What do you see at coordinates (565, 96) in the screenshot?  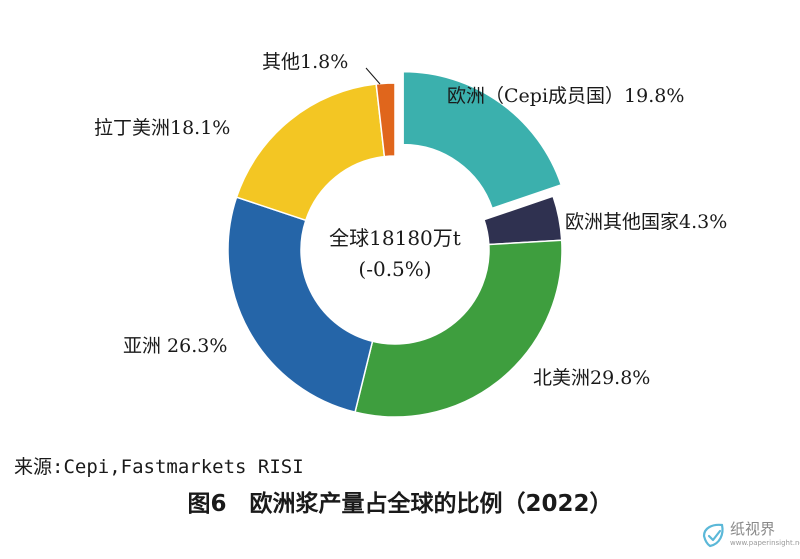 I see `slice-label-0: 欧洲（Cepi成员国）19.8%` at bounding box center [565, 96].